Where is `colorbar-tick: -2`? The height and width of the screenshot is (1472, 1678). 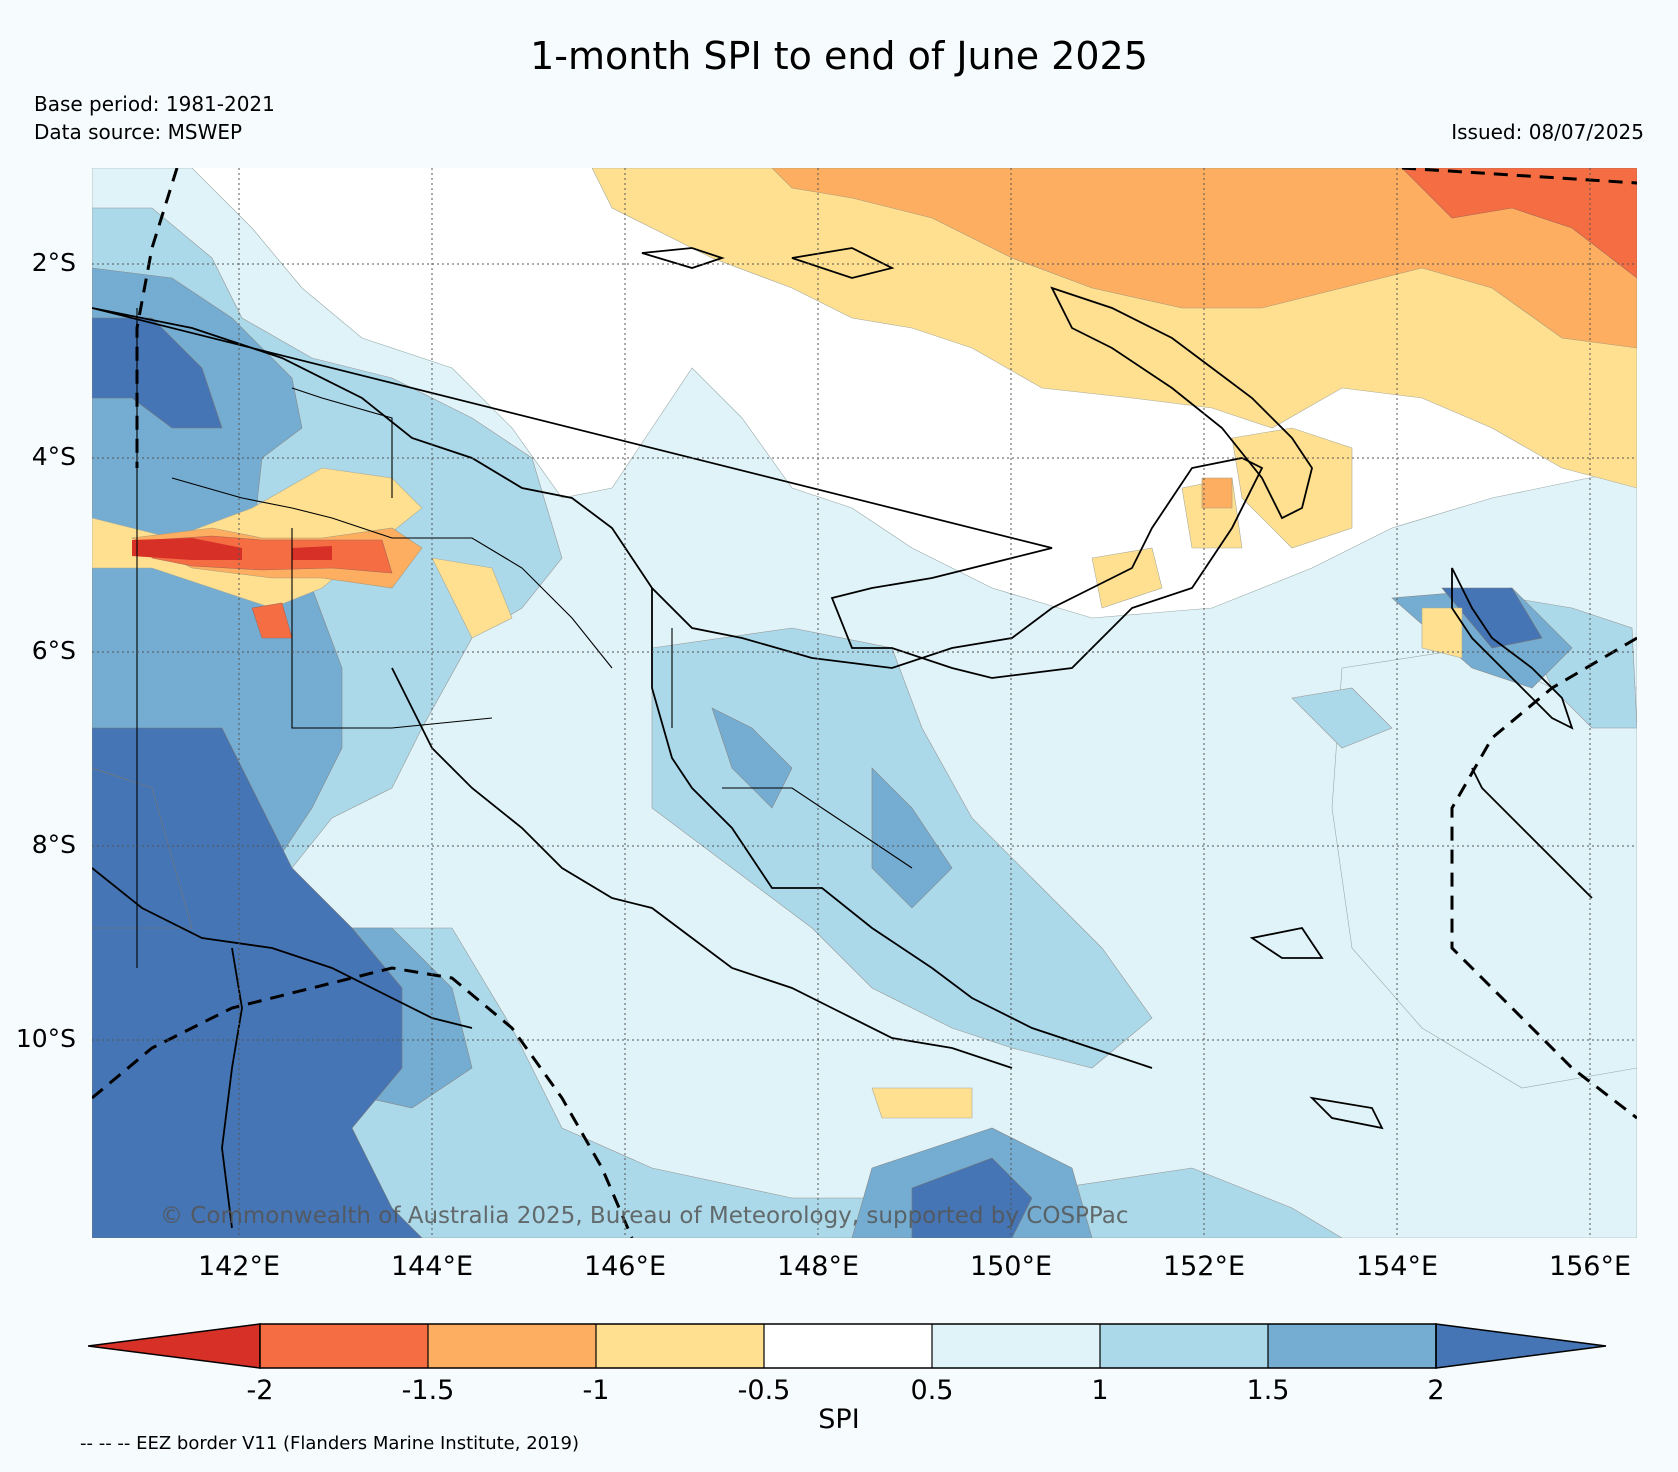
colorbar-tick: -2 is located at coordinates (260, 1390).